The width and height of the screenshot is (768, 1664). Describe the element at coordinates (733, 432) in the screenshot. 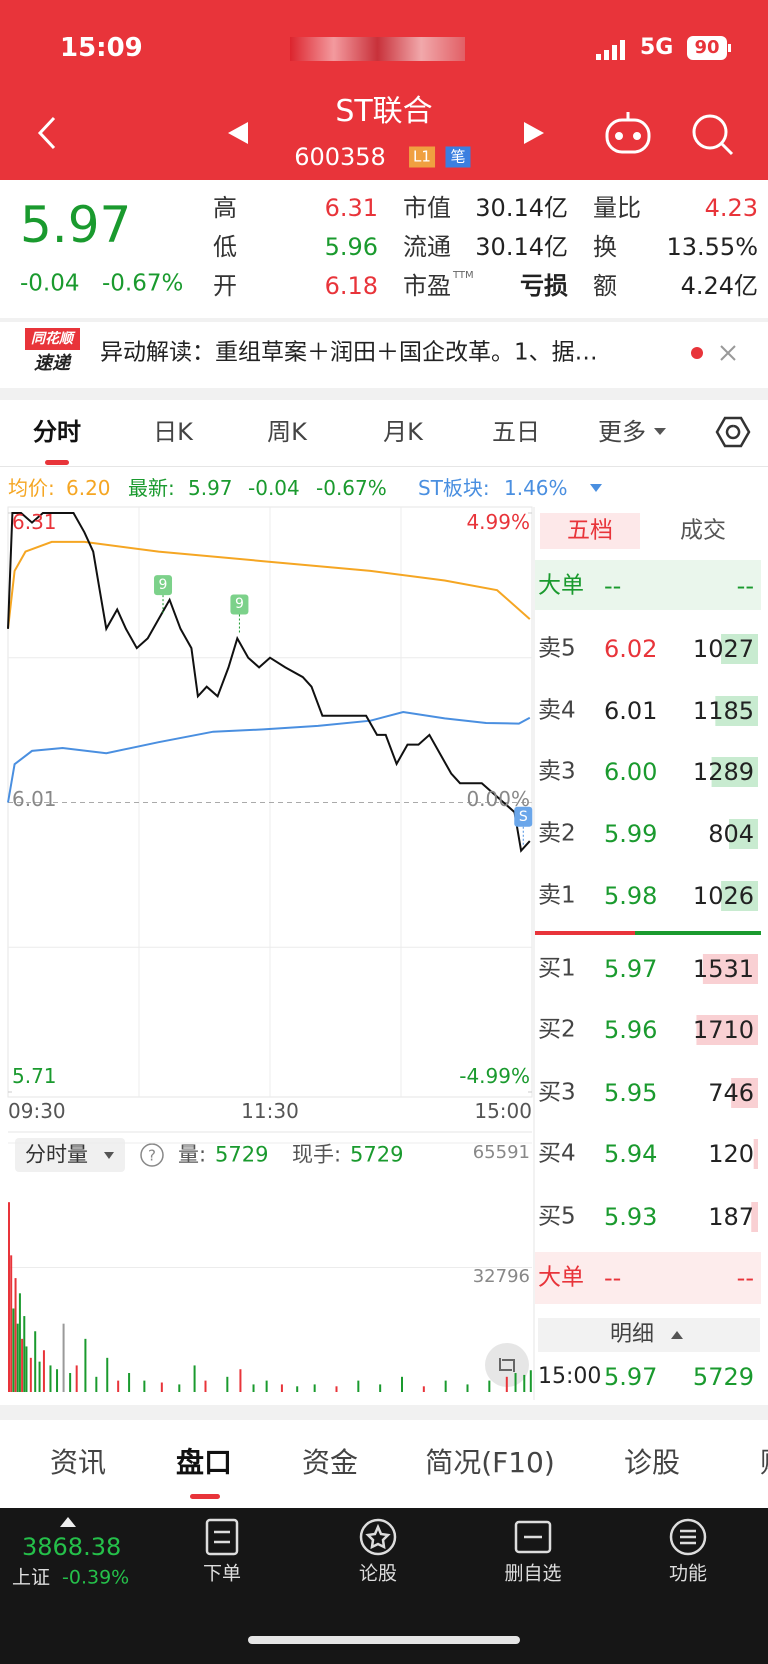

I see `settings-icon` at that location.